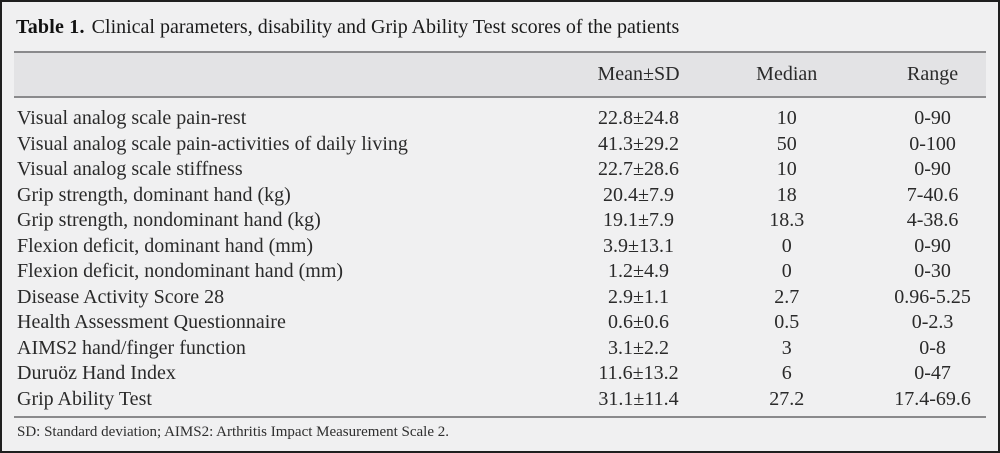 This screenshot has height=453, width=1000. What do you see at coordinates (787, 220) in the screenshot?
I see `row-median: 18.3` at bounding box center [787, 220].